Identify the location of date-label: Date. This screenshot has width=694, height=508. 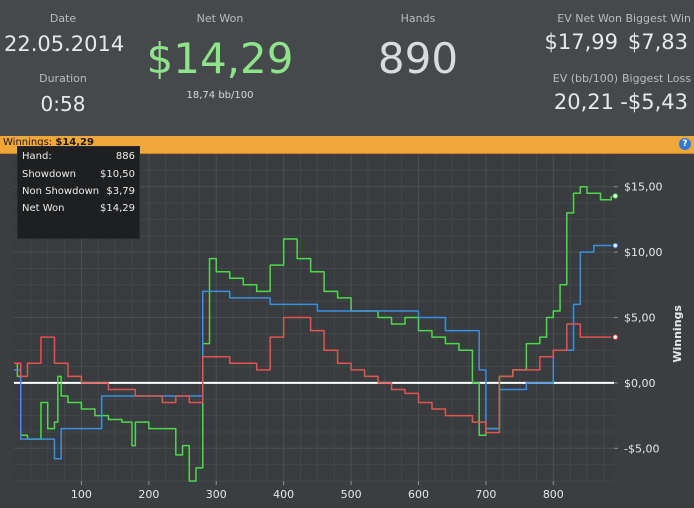
(63, 18).